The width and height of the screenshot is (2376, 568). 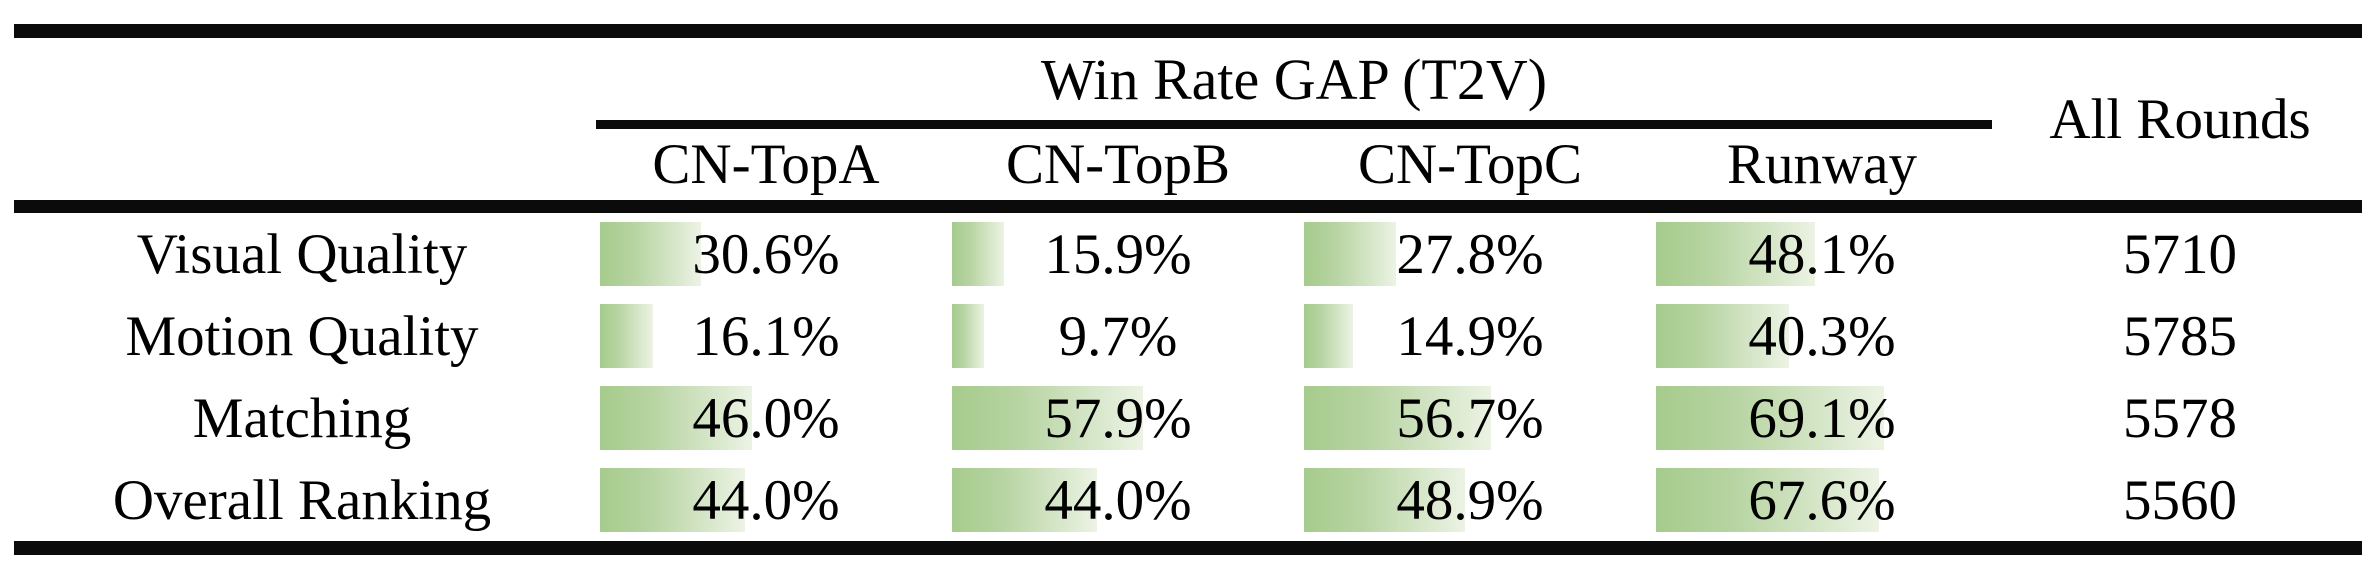 What do you see at coordinates (302, 336) in the screenshot?
I see `row-label: Motion Quality` at bounding box center [302, 336].